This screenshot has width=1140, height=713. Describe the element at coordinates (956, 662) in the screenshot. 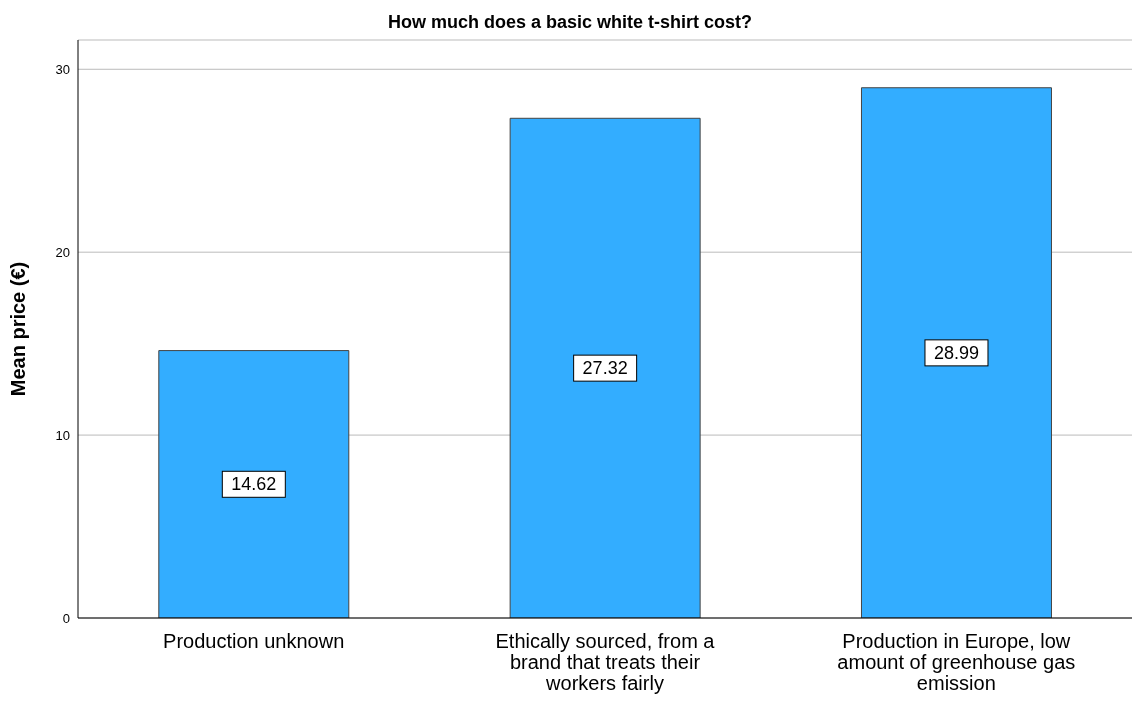

I see `x-tick-label: Production in Europe, low amount of greenhouse gas emission` at that location.